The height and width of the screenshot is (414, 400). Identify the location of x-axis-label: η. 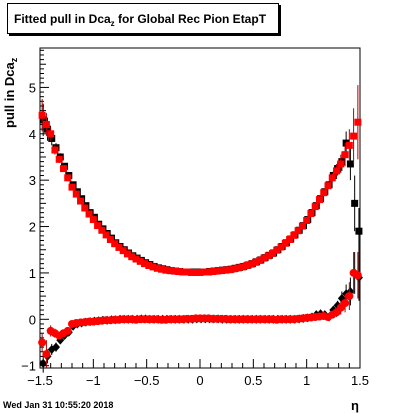
(355, 405).